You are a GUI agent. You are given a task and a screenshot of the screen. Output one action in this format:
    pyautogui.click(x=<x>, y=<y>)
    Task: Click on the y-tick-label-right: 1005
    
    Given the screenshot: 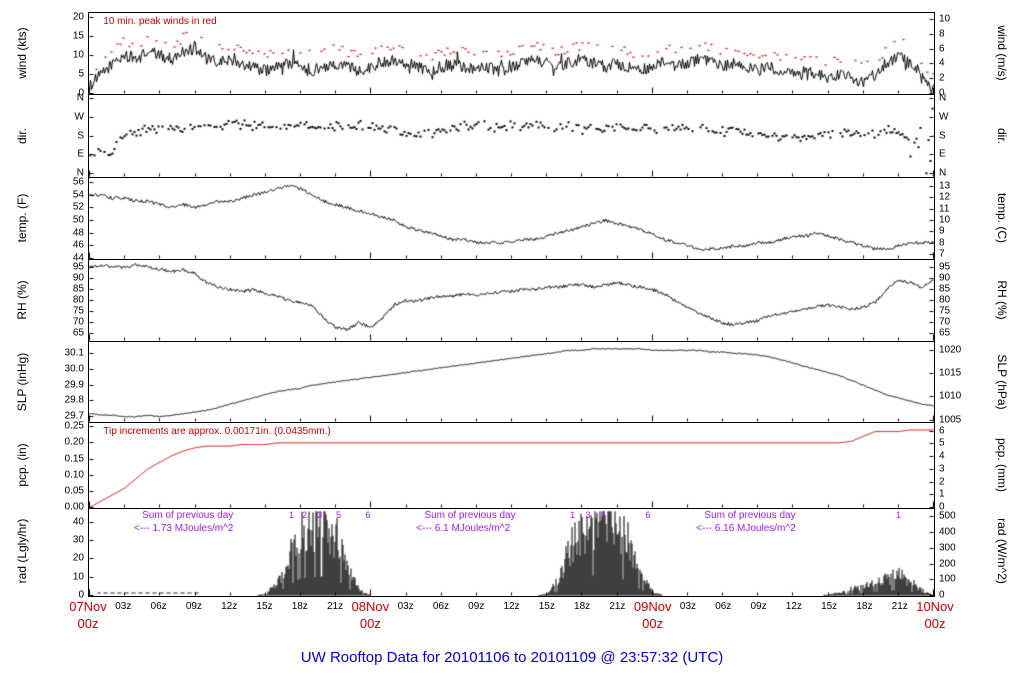 What is the action you would take?
    pyautogui.click(x=950, y=420)
    